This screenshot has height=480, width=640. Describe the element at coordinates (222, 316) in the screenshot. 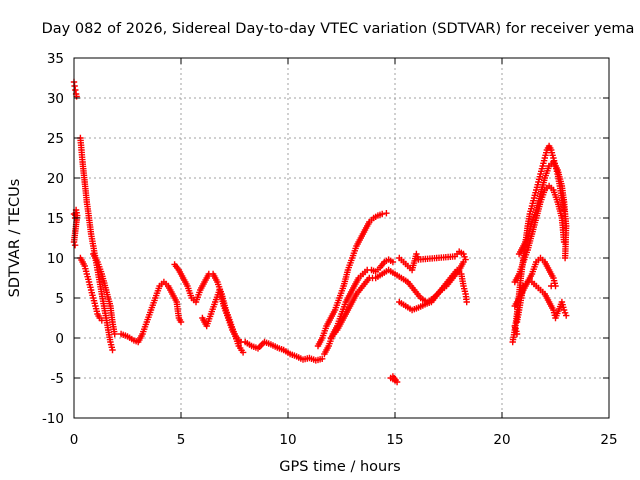

I see `series-track-g` at that location.